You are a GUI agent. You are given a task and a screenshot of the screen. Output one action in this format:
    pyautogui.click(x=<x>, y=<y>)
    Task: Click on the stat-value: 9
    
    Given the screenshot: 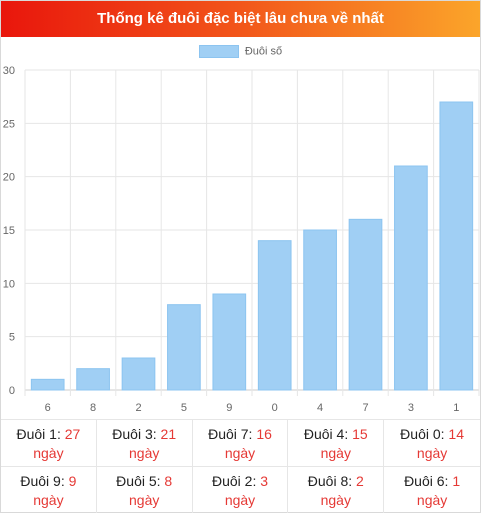 What is the action you would take?
    pyautogui.click(x=72, y=481)
    